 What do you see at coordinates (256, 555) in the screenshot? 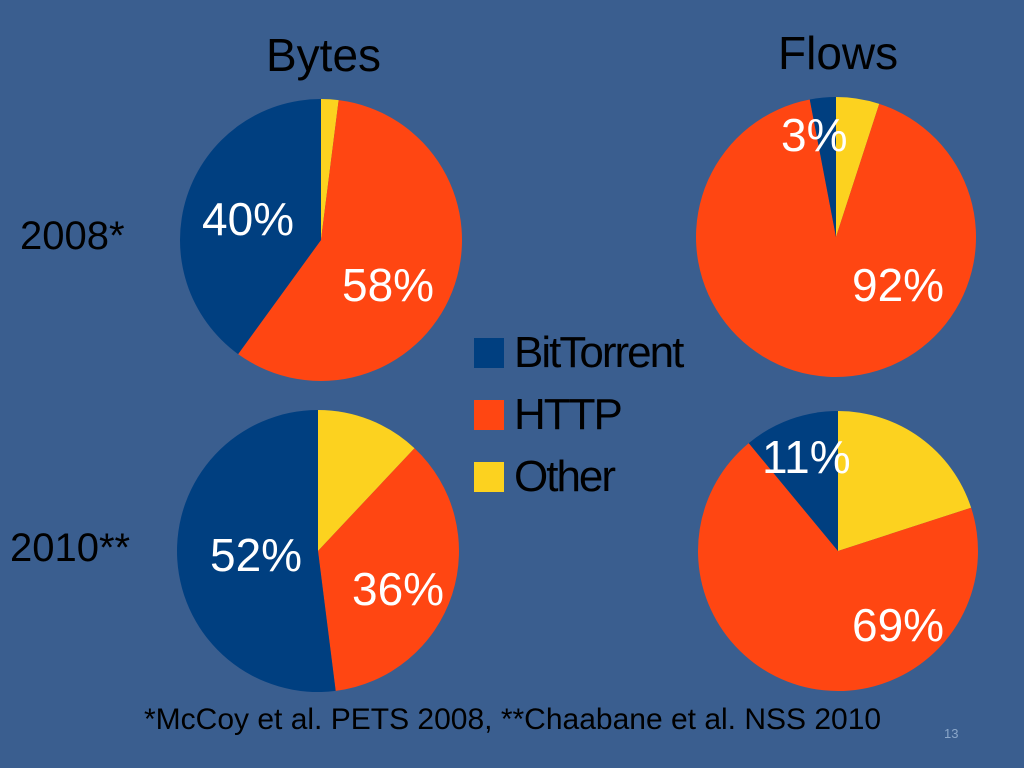
I see `data-label-bytes-2010-bittorrent: 52%` at bounding box center [256, 555].